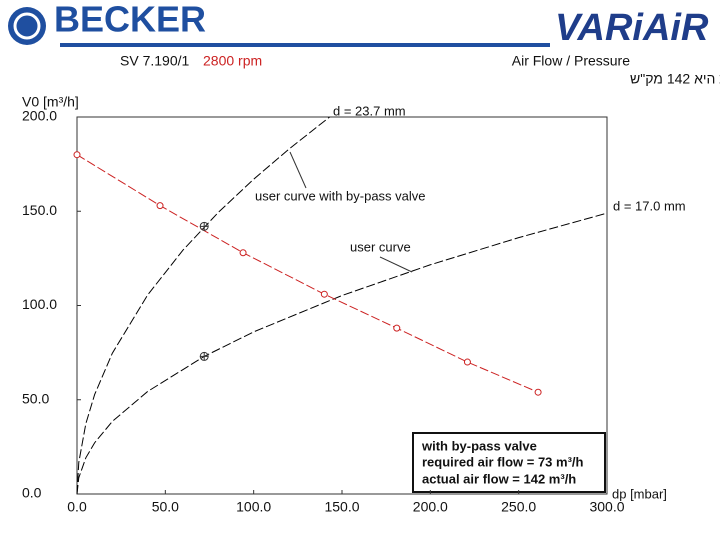 This screenshot has height=545, width=720. What do you see at coordinates (154, 61) in the screenshot?
I see `model: SV 7.190/1` at bounding box center [154, 61].